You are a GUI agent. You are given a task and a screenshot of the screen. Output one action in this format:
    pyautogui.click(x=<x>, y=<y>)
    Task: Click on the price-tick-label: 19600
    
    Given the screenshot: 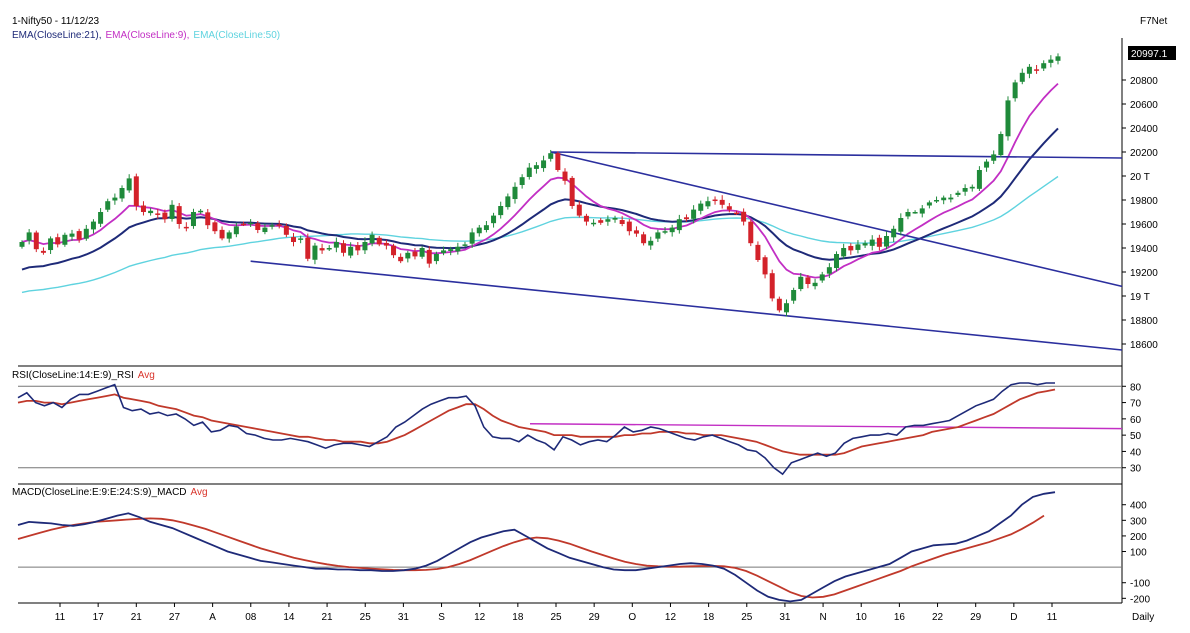 What is the action you would take?
    pyautogui.click(x=1144, y=225)
    